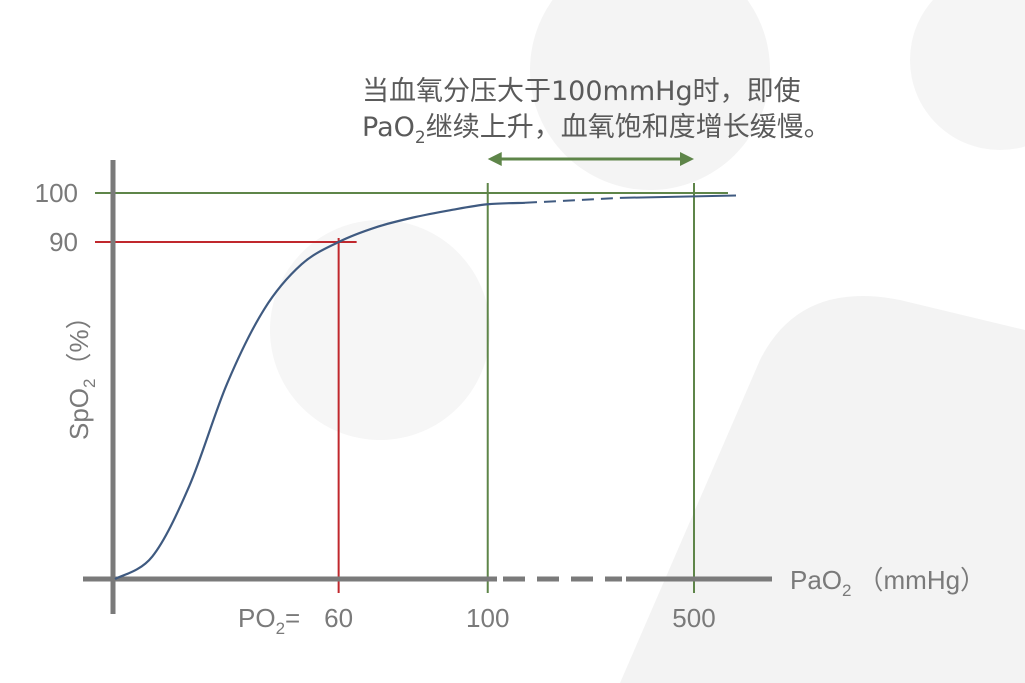 Image resolution: width=1025 pixels, height=683 pixels. What do you see at coordinates (922, 580) in the screenshot?
I see `x-axis-title-unit: （mmHg）` at bounding box center [922, 580].